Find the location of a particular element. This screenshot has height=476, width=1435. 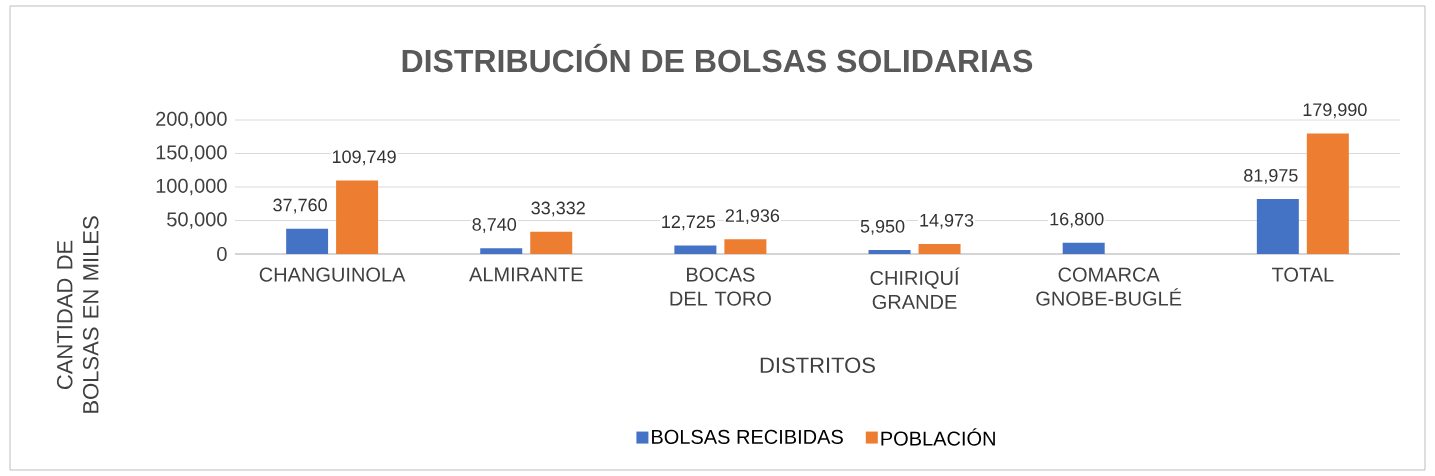

x-tick-label: BOCAS DEL TORO is located at coordinates (720, 286).